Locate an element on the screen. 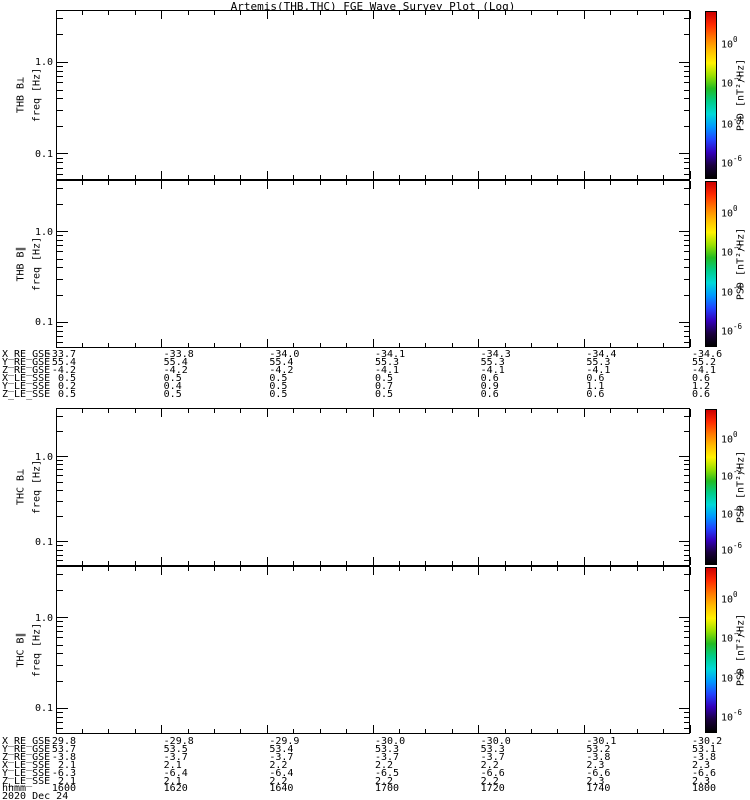  ephemeris-row-label: Y_LE_SSE is located at coordinates (26, 773).